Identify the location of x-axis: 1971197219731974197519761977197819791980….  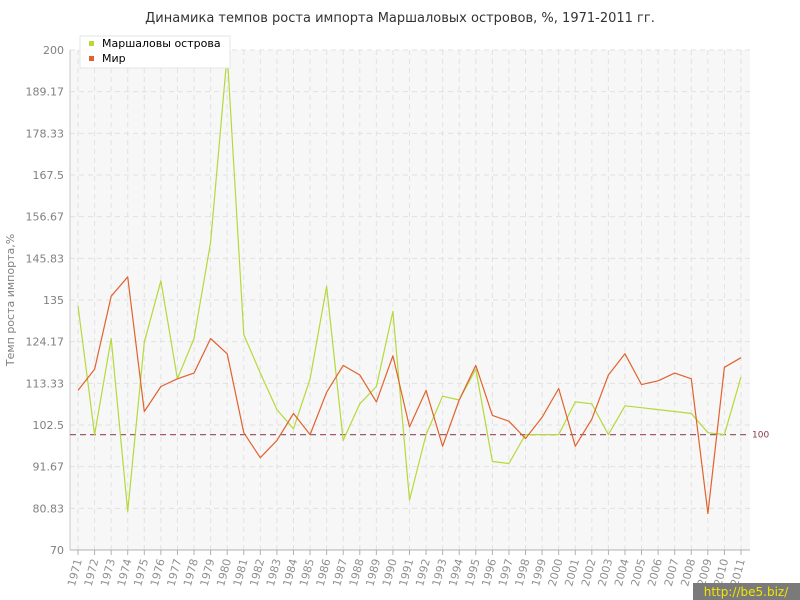
(407, 568).